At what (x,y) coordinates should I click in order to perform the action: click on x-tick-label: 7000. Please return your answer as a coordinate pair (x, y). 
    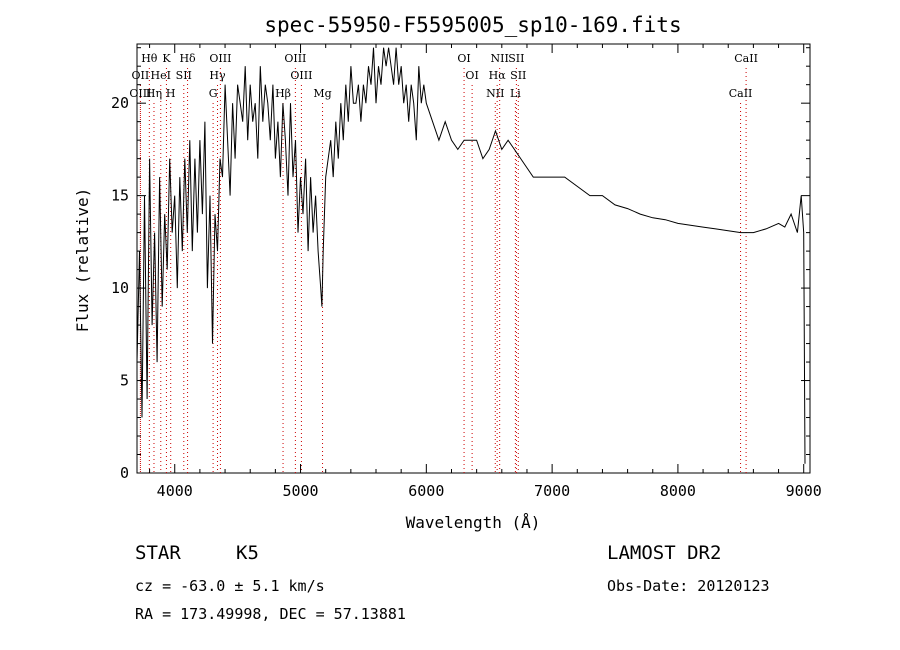
    Looking at the image, I should click on (552, 491).